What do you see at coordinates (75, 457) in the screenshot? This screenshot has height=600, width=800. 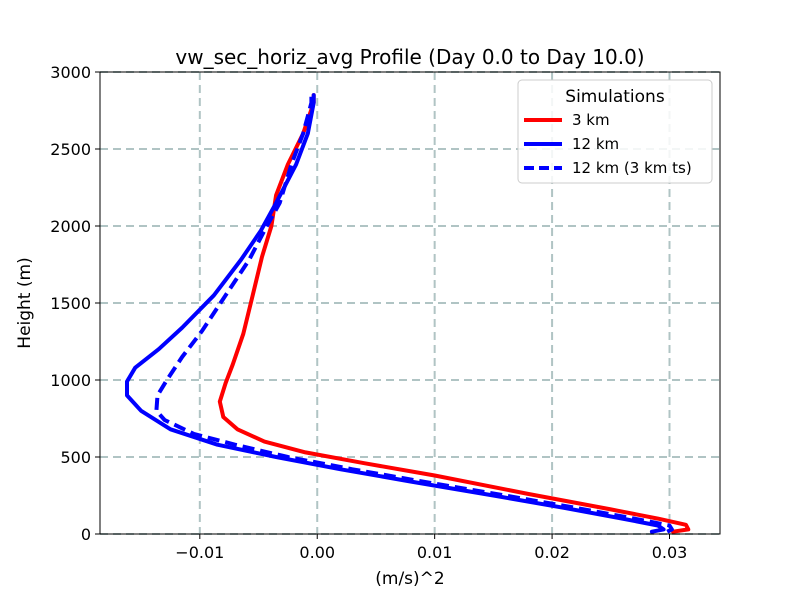 I see `y-tick-label: 500` at bounding box center [75, 457].